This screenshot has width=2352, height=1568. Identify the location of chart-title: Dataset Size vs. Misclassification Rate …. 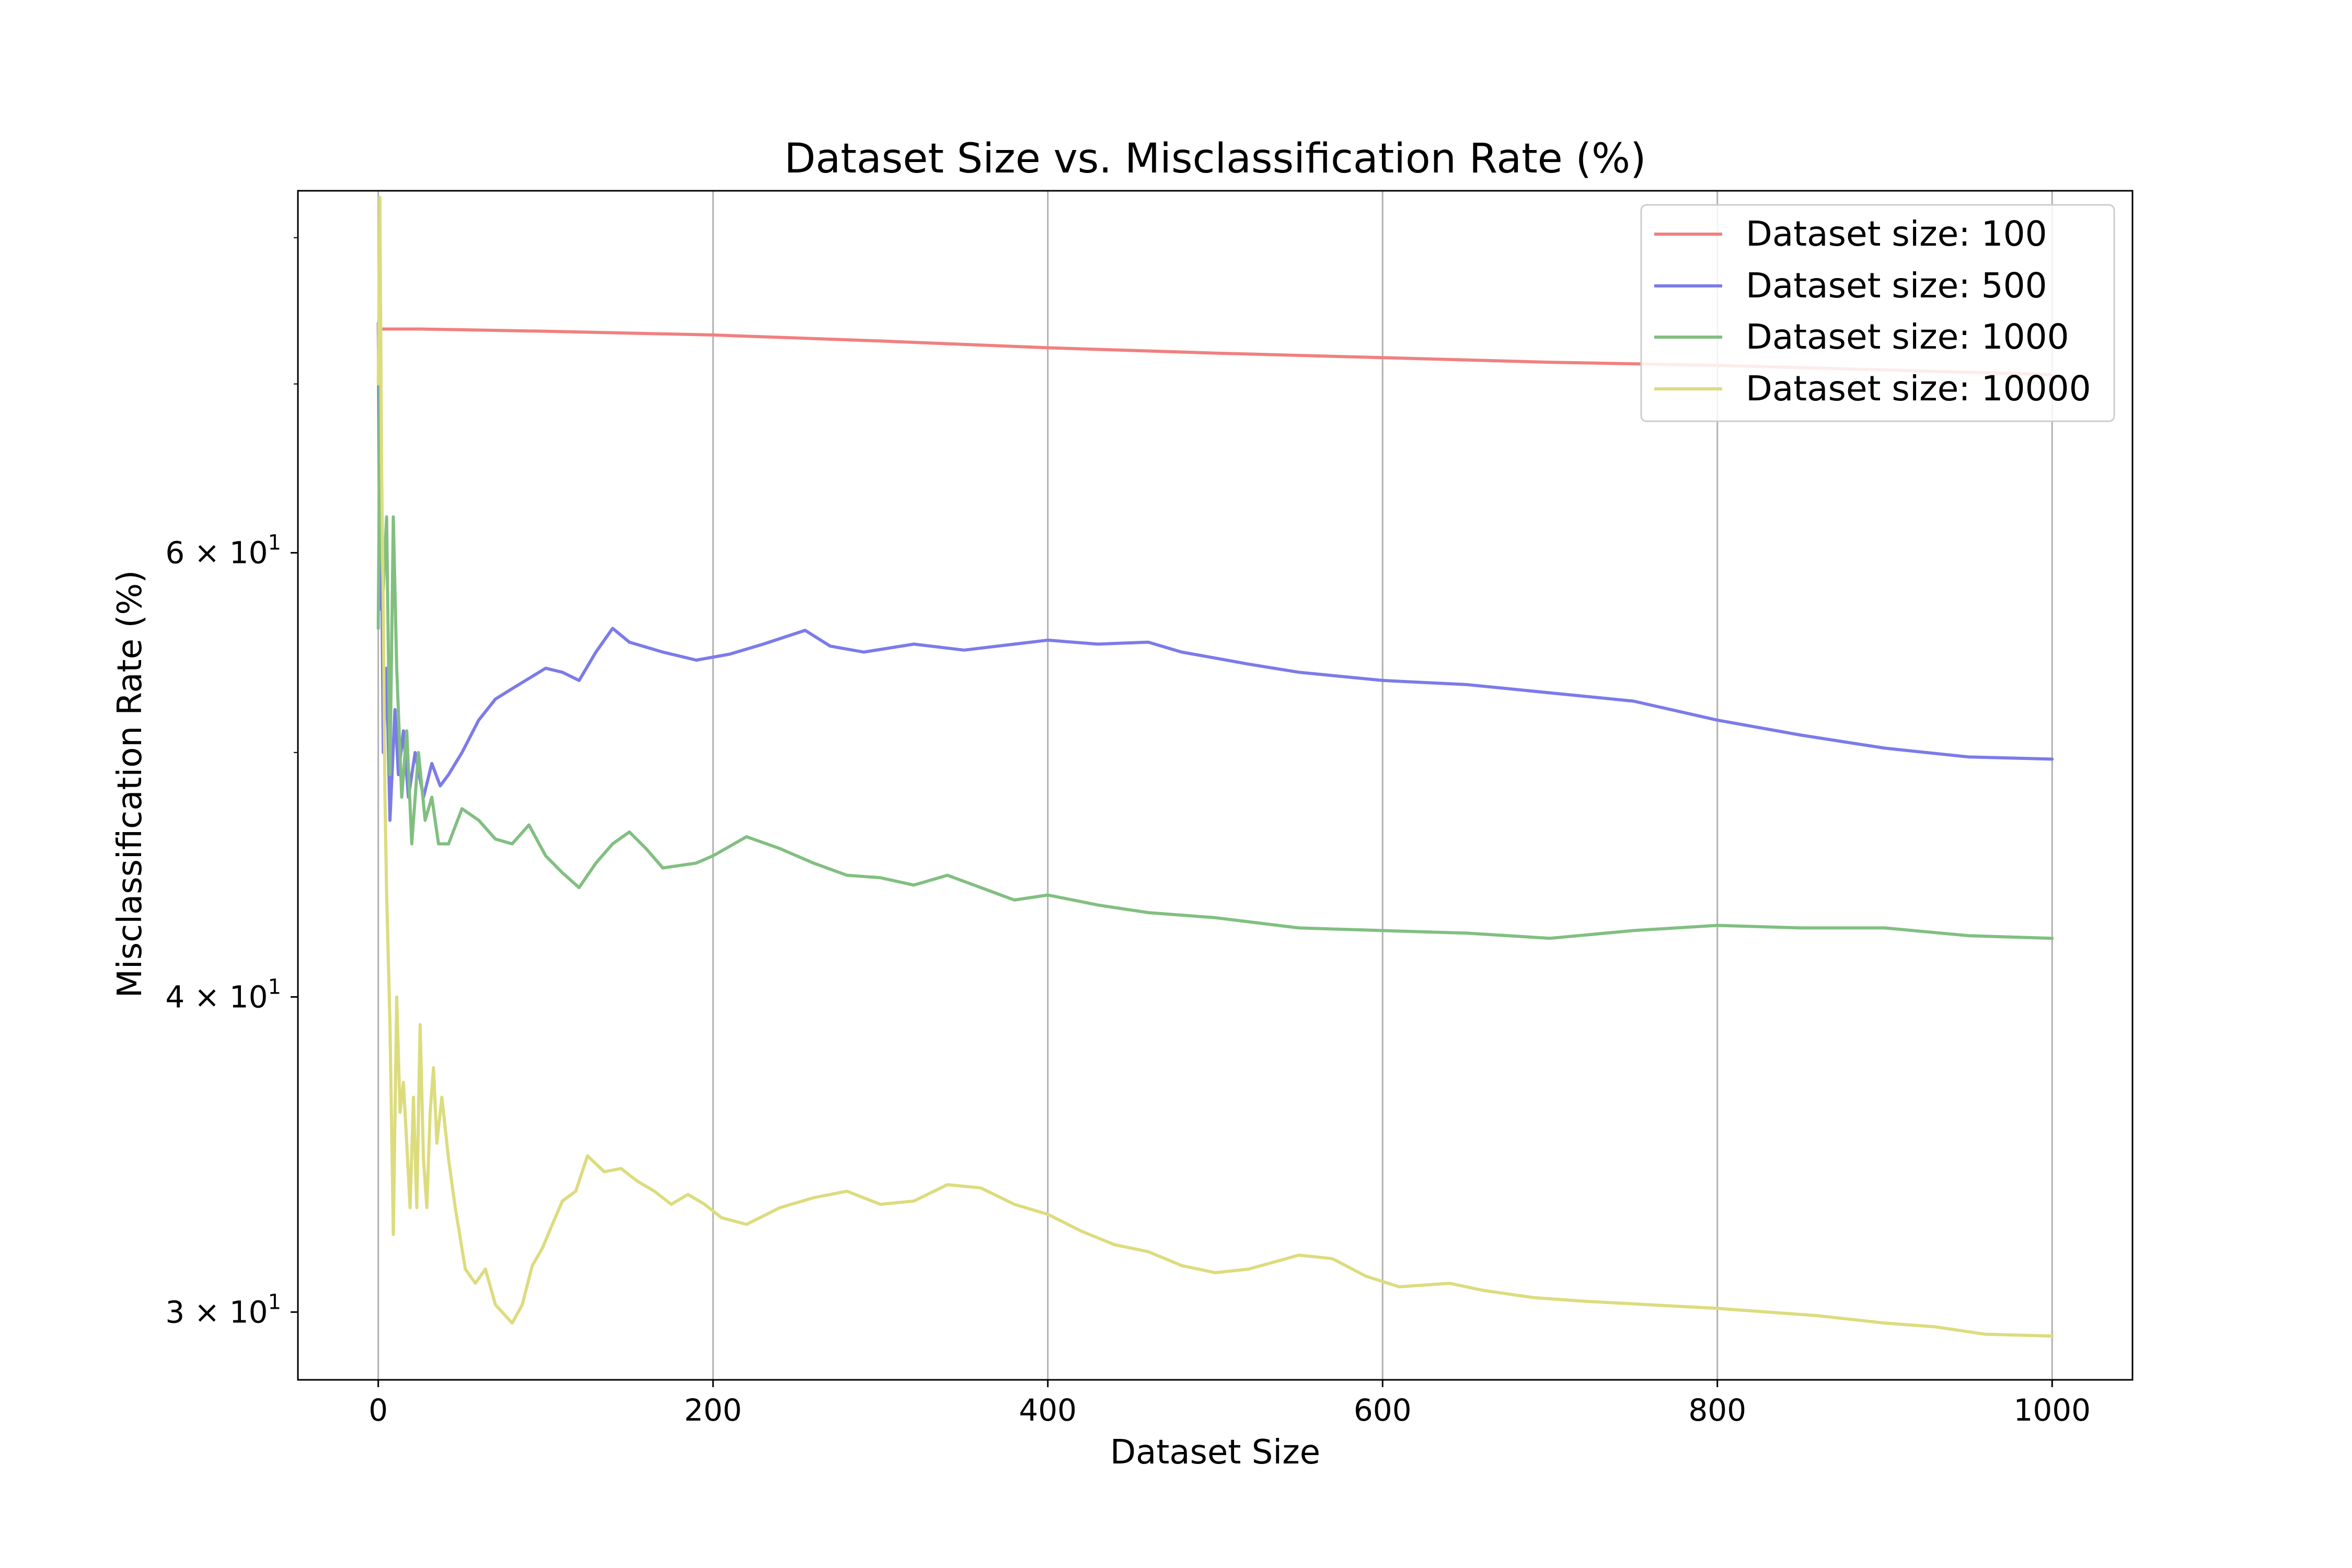
(1215, 158).